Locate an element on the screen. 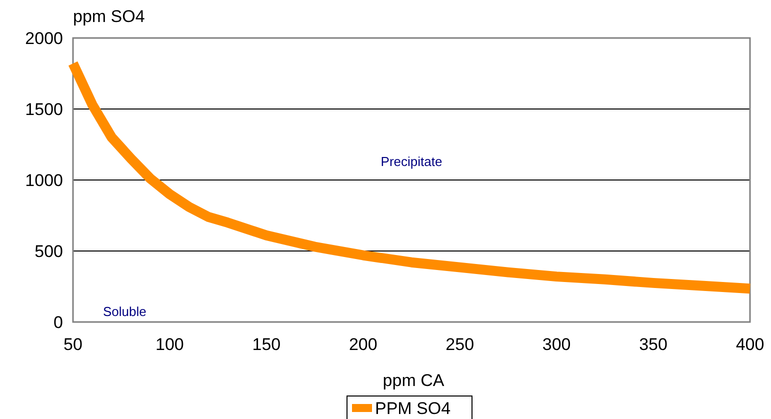  x-tick-label: 300 is located at coordinates (556, 344).